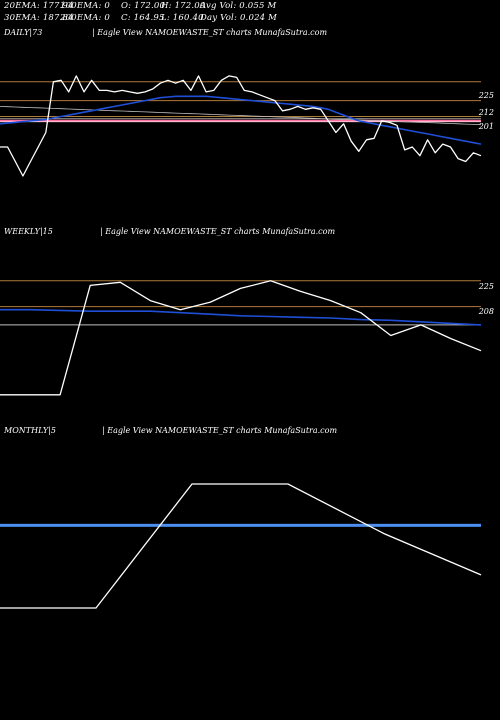  Describe the element at coordinates (183, 6) in the screenshot. I see `high-value: H: 172.00` at that location.